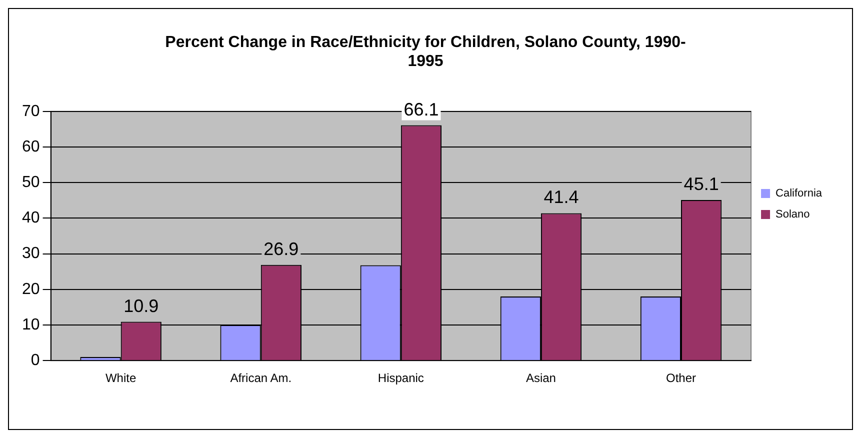 This screenshot has height=438, width=861. Describe the element at coordinates (31, 289) in the screenshot. I see `y-tick-label: 20` at that location.